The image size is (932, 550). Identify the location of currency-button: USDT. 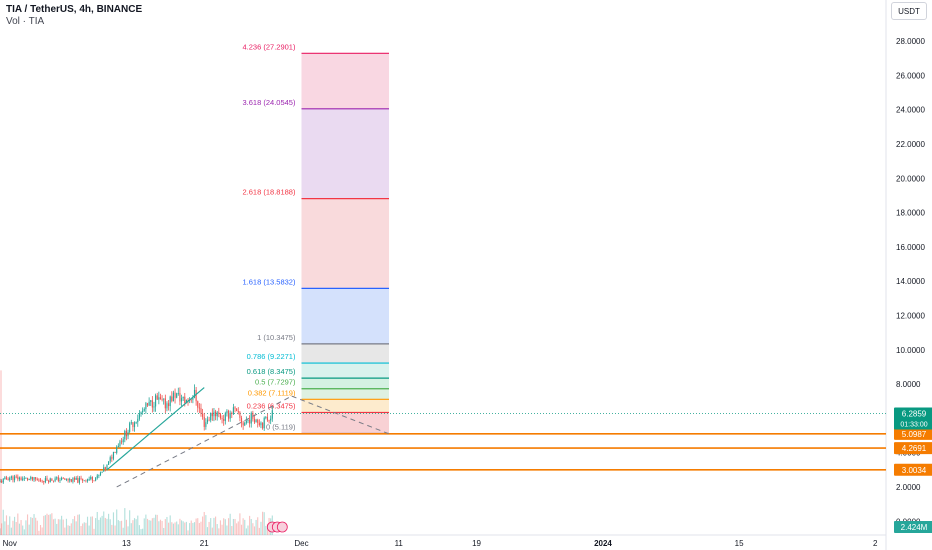
(909, 11).